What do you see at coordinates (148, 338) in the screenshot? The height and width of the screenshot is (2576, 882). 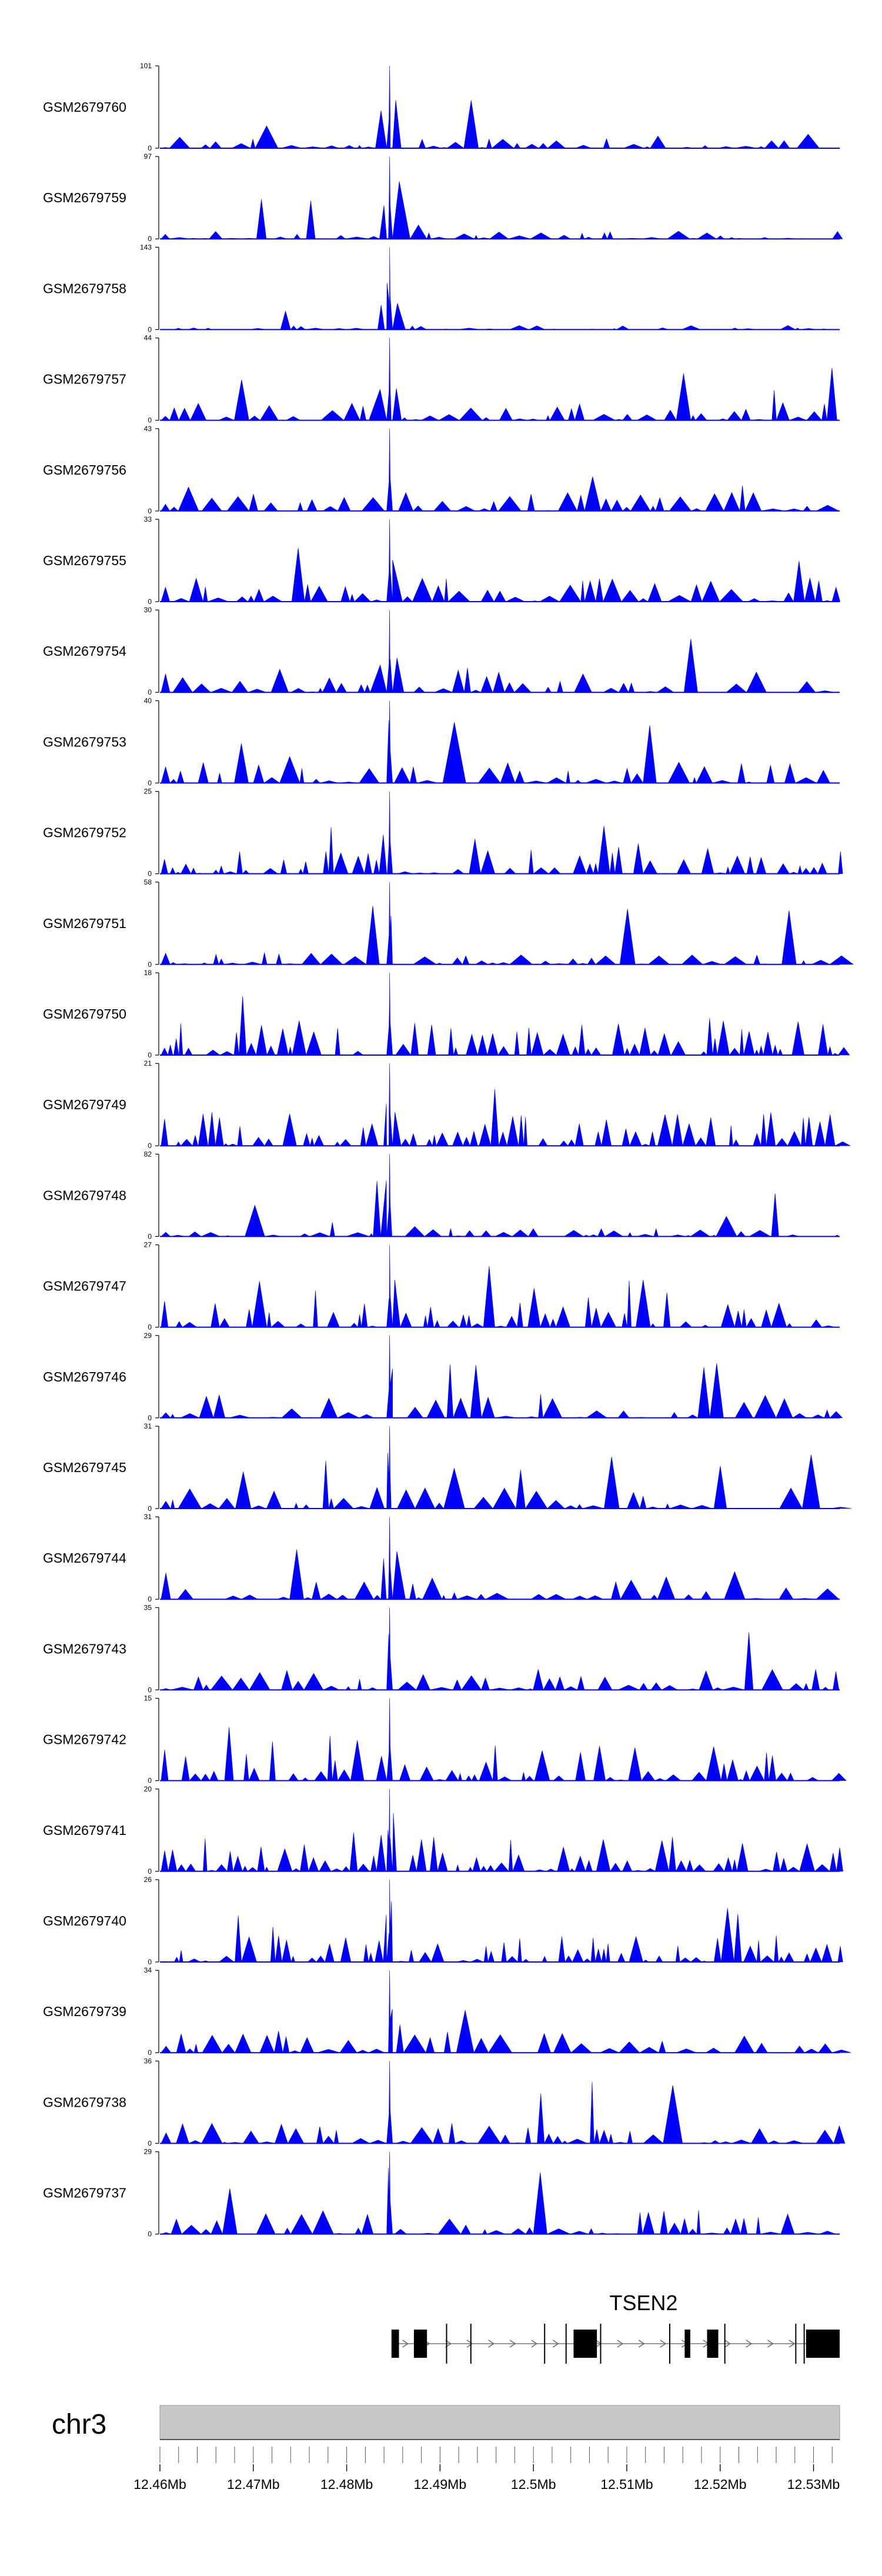 I see `y-max-label: 44` at bounding box center [148, 338].